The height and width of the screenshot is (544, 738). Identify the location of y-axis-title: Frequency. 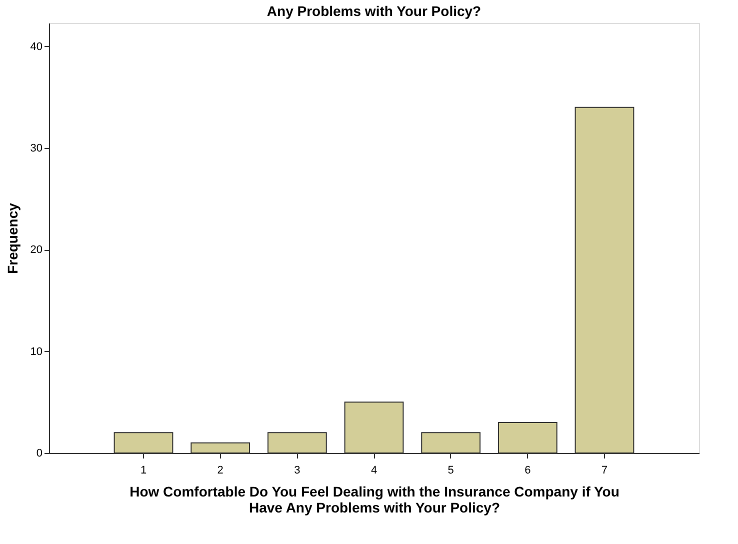
(12, 238).